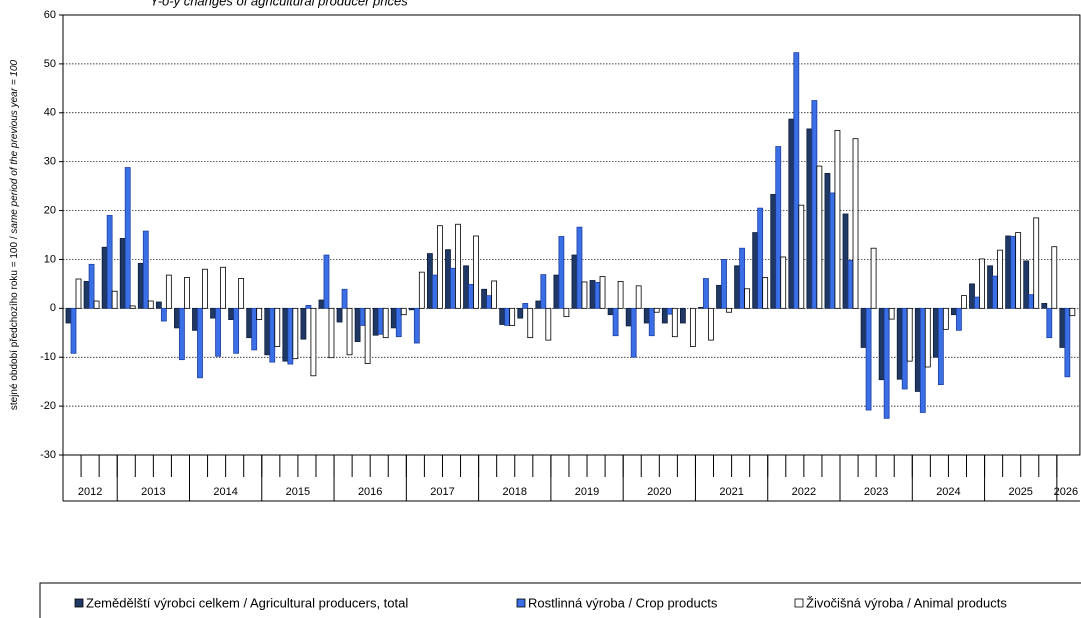 This screenshot has width=1081, height=618. What do you see at coordinates (804, 492) in the screenshot?
I see `x-tick-label: 2022` at bounding box center [804, 492].